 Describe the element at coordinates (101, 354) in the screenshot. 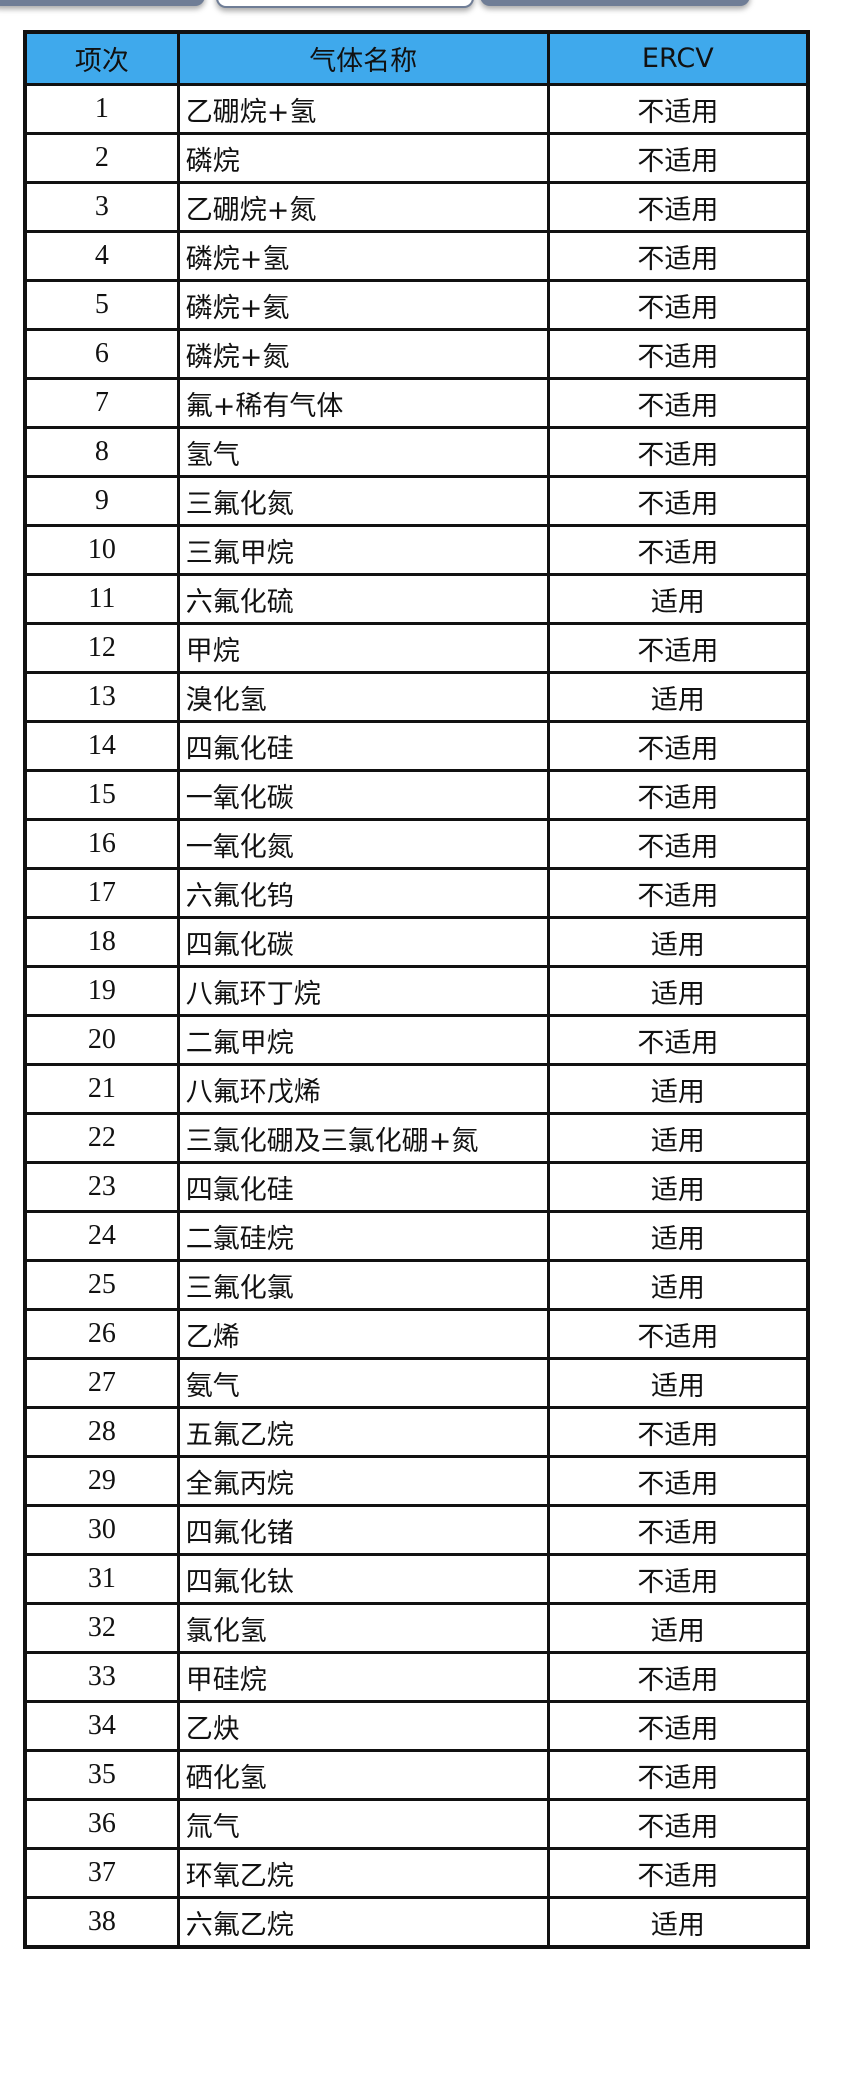

I see `item-number-cell: 6` at that location.